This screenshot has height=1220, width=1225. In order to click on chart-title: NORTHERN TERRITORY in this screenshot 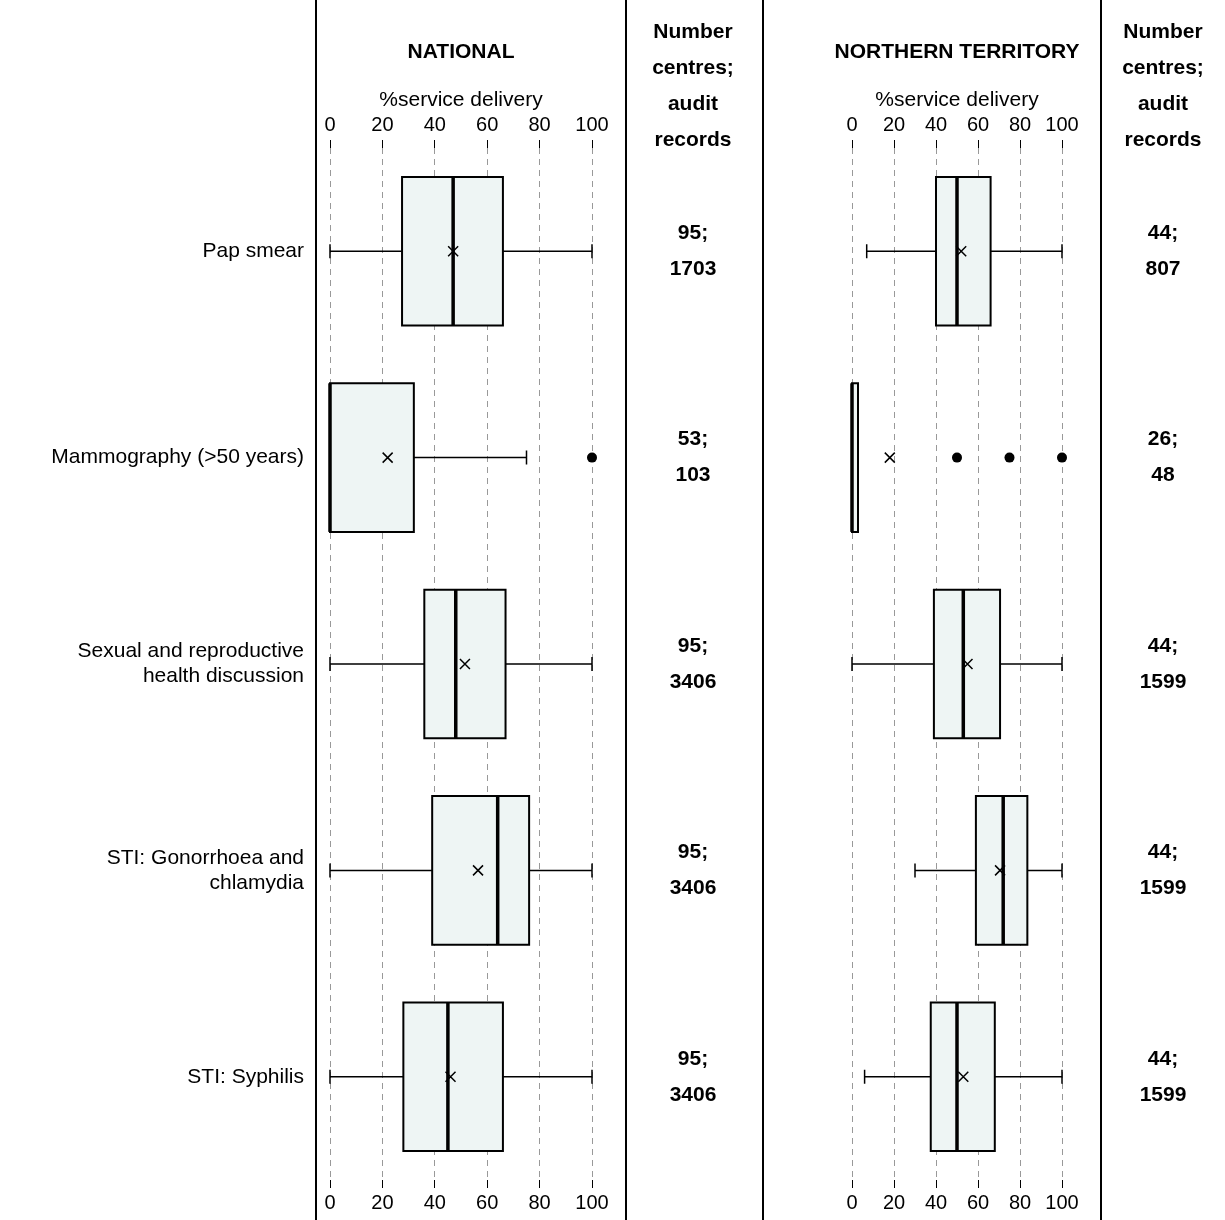, I will do `click(957, 50)`.